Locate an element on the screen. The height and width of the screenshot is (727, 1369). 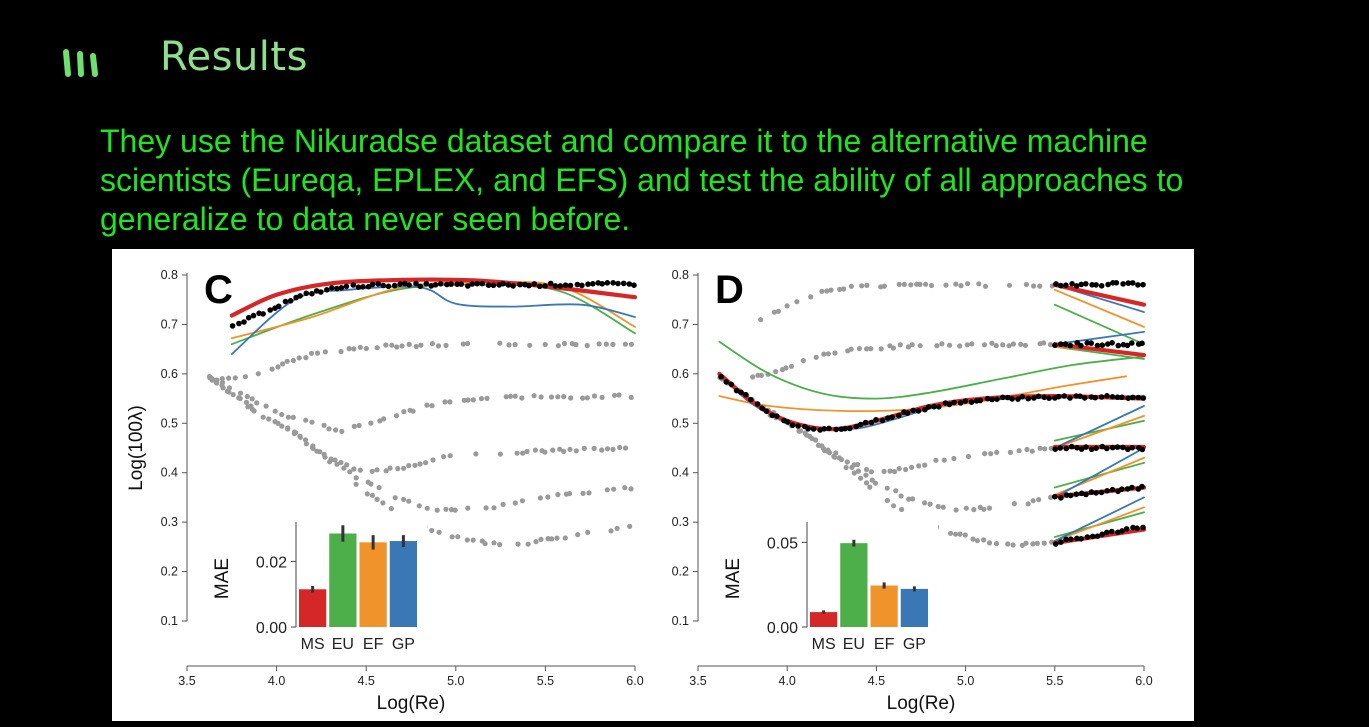
inset-y-axis-label: MAE is located at coordinates (733, 578).